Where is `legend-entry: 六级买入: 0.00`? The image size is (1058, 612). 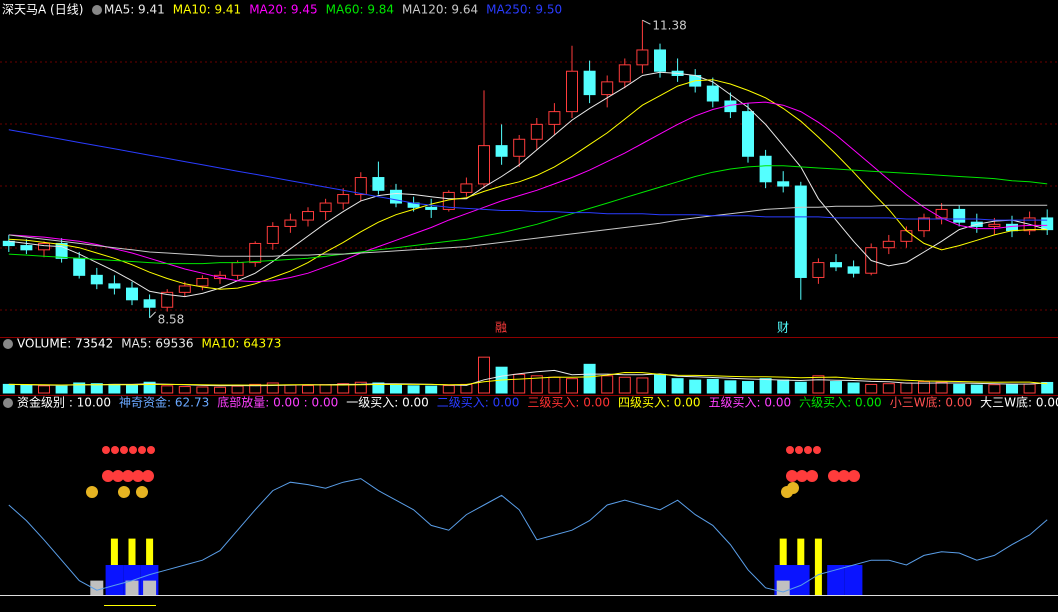
legend-entry: 六级买入: 0.00 is located at coordinates (840, 403).